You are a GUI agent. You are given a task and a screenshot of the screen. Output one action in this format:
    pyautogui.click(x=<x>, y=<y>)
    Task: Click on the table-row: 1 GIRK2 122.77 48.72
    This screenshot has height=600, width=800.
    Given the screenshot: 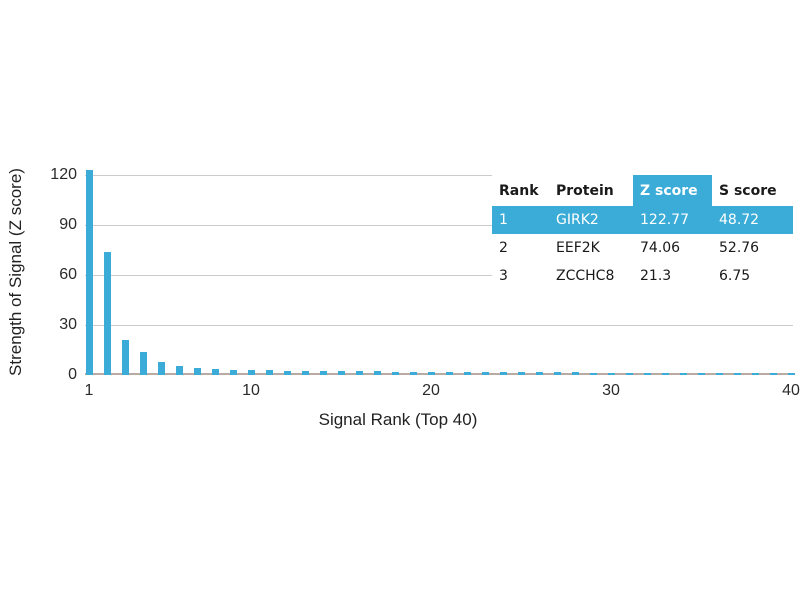 What is the action you would take?
    pyautogui.click(x=642, y=220)
    